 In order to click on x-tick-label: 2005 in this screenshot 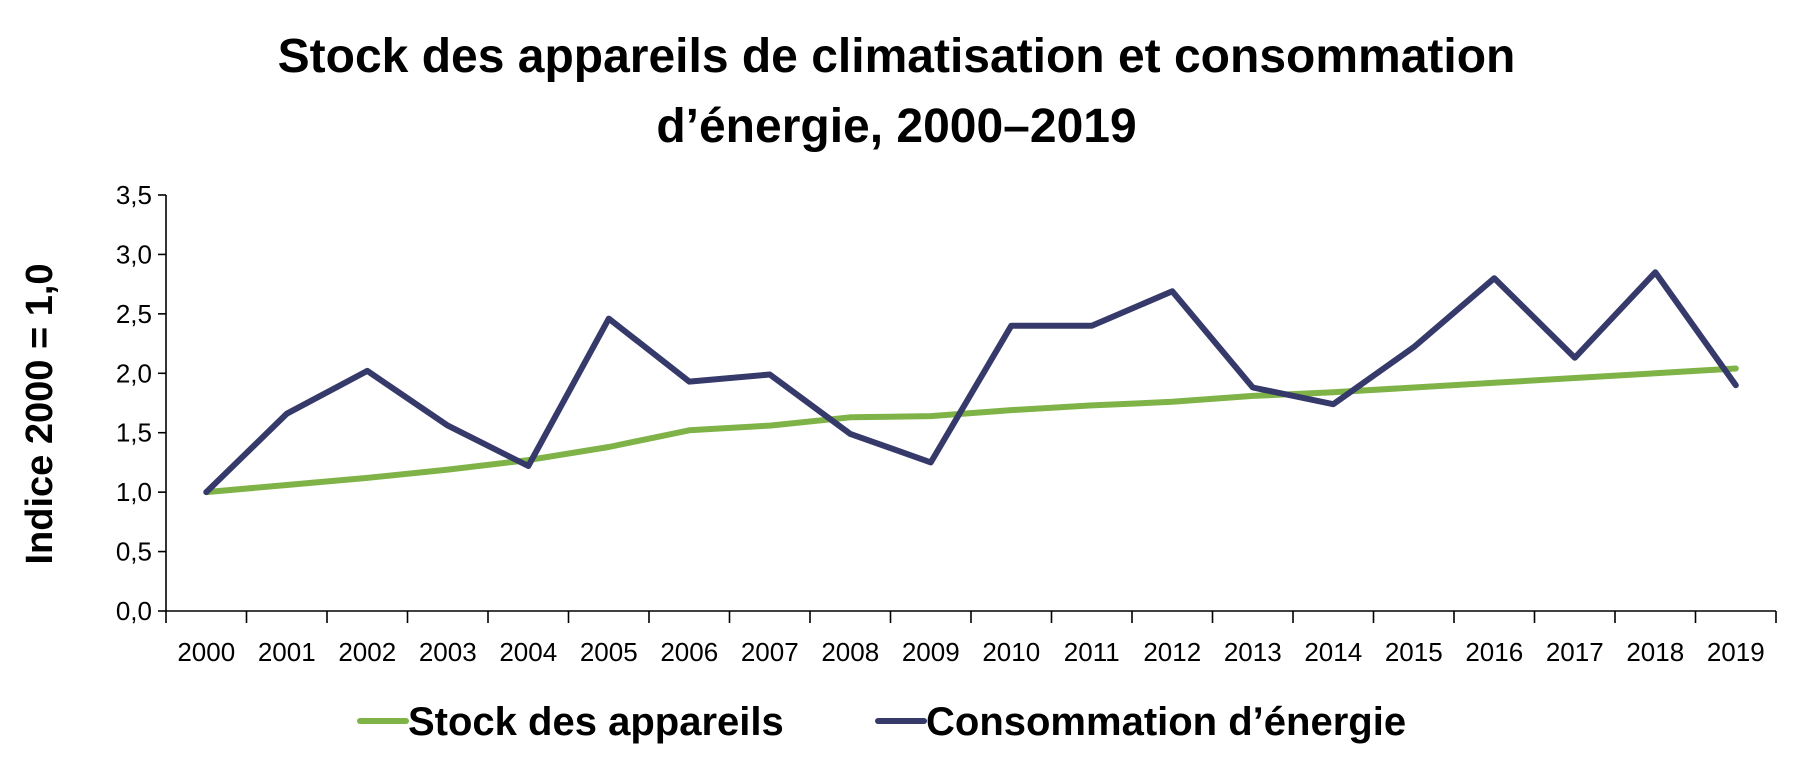, I will do `click(609, 652)`.